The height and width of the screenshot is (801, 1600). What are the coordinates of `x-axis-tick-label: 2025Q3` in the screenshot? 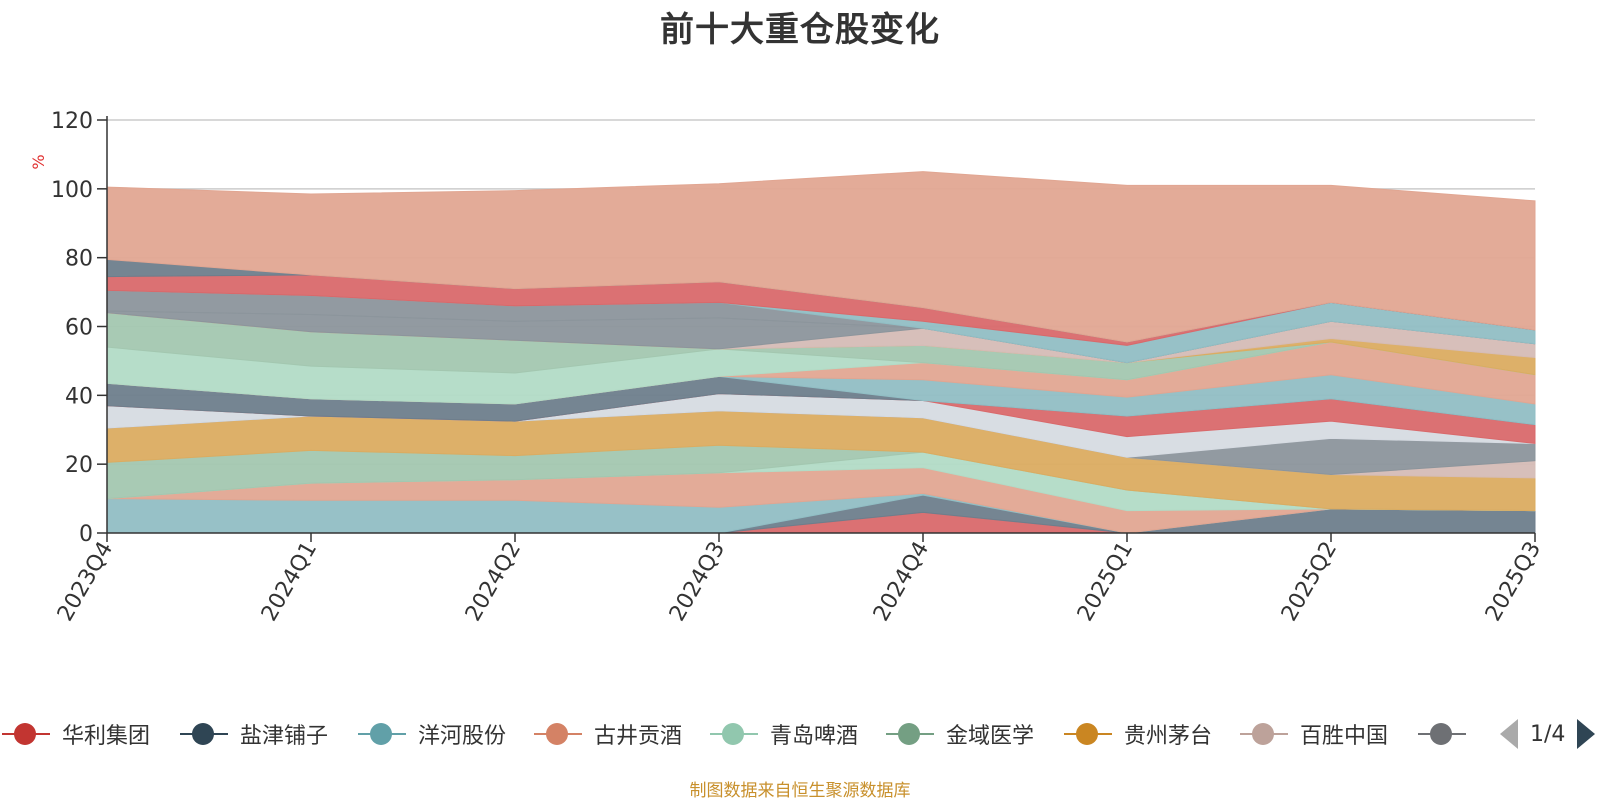 It's located at (1513, 582).